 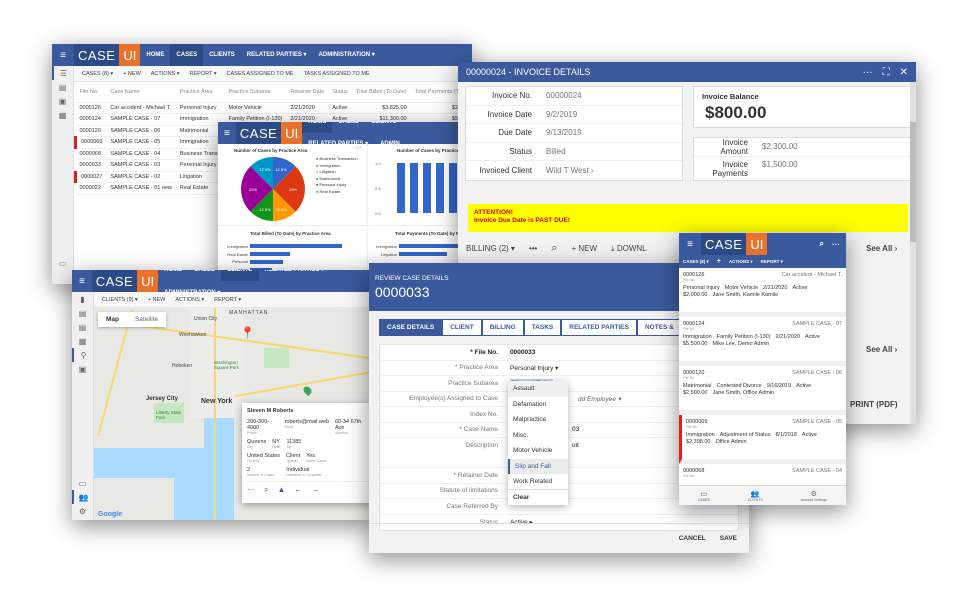 I want to click on field-case-referred-by: Case Referred By, so click(x=559, y=507).